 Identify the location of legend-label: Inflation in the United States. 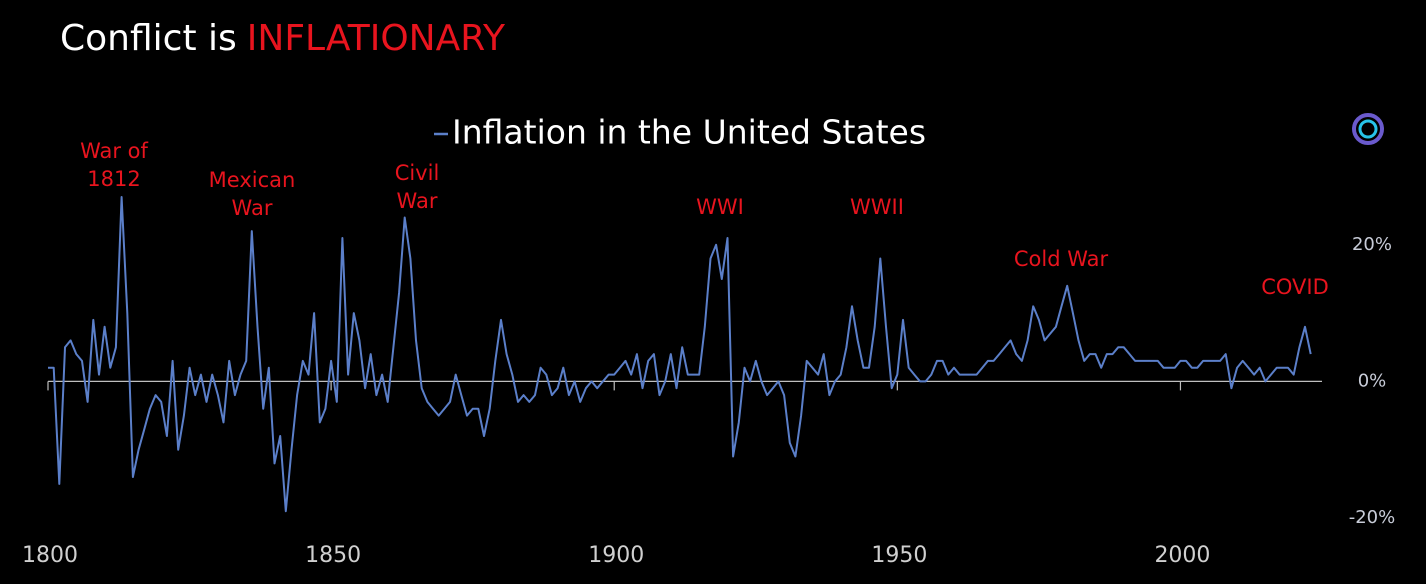
(689, 132).